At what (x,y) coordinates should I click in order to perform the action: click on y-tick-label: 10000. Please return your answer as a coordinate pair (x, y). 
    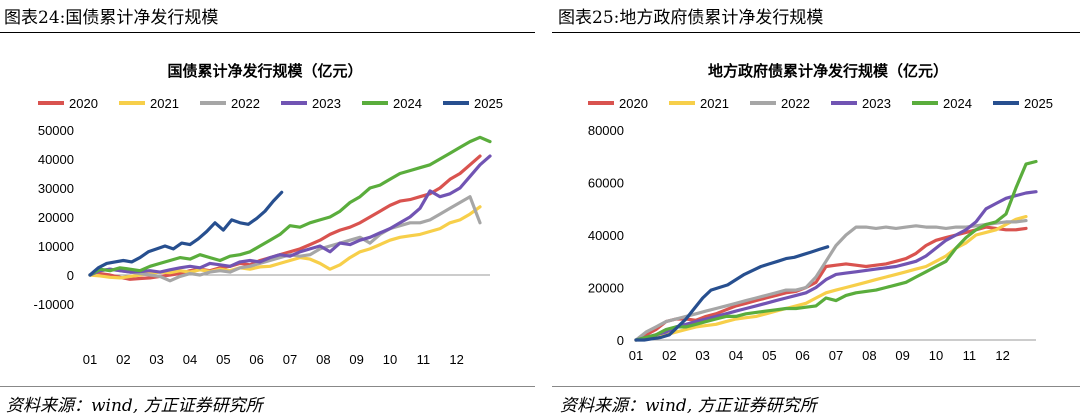
    Looking at the image, I should click on (56, 246).